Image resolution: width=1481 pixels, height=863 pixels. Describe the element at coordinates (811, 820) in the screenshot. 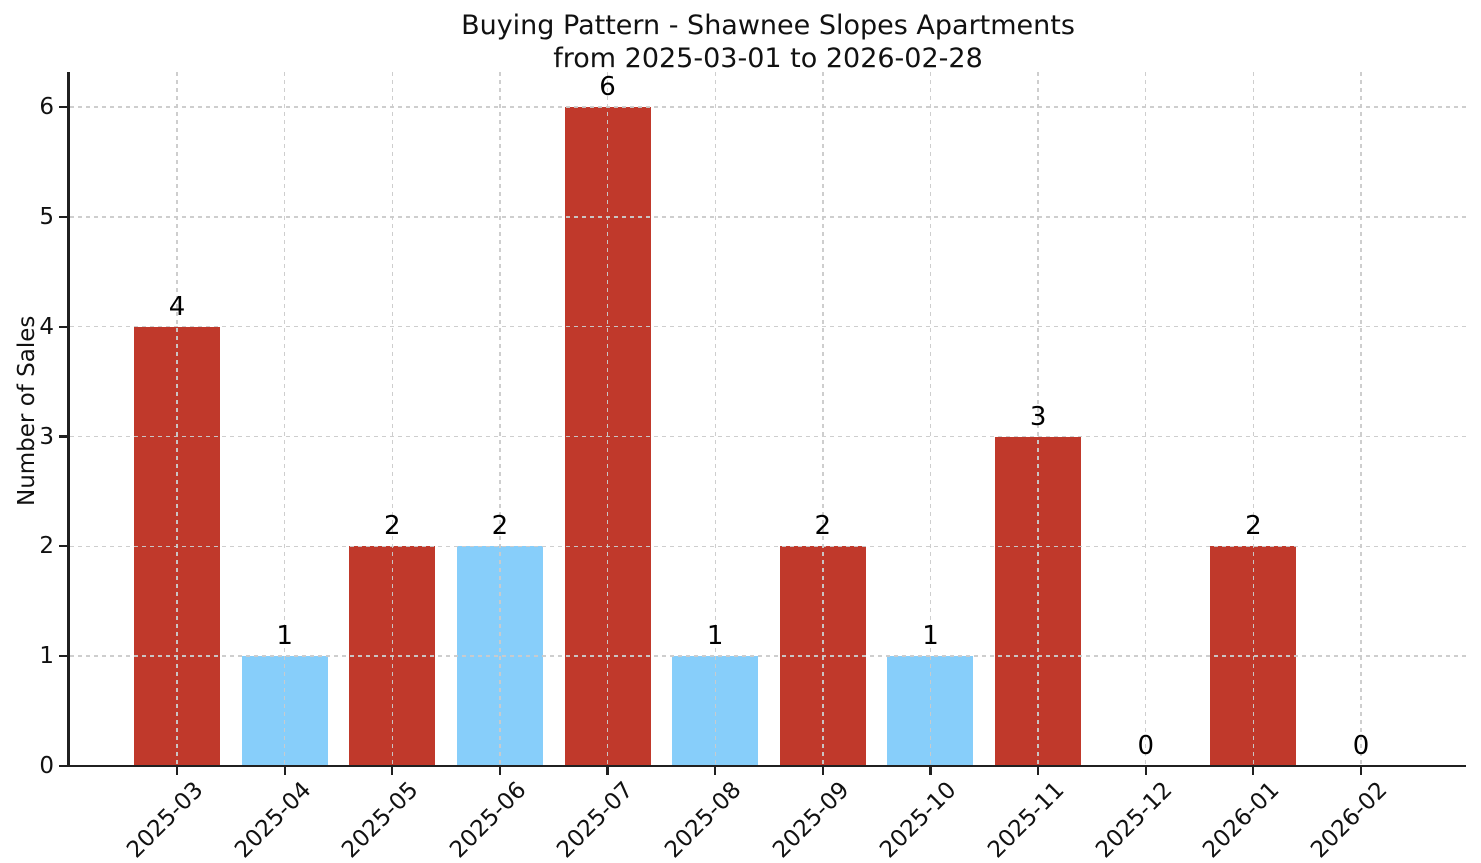

I see `x-tick-label-2025-09: 2025-09` at that location.